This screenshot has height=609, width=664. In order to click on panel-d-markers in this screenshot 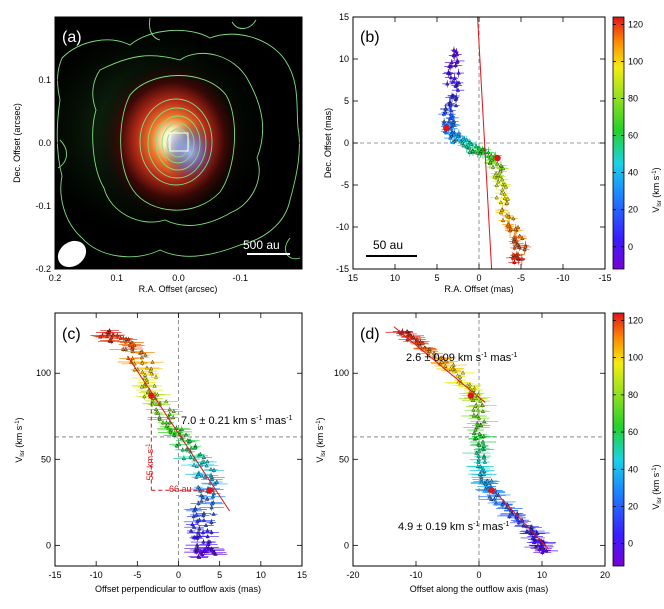, I will do `click(481, 443)`.